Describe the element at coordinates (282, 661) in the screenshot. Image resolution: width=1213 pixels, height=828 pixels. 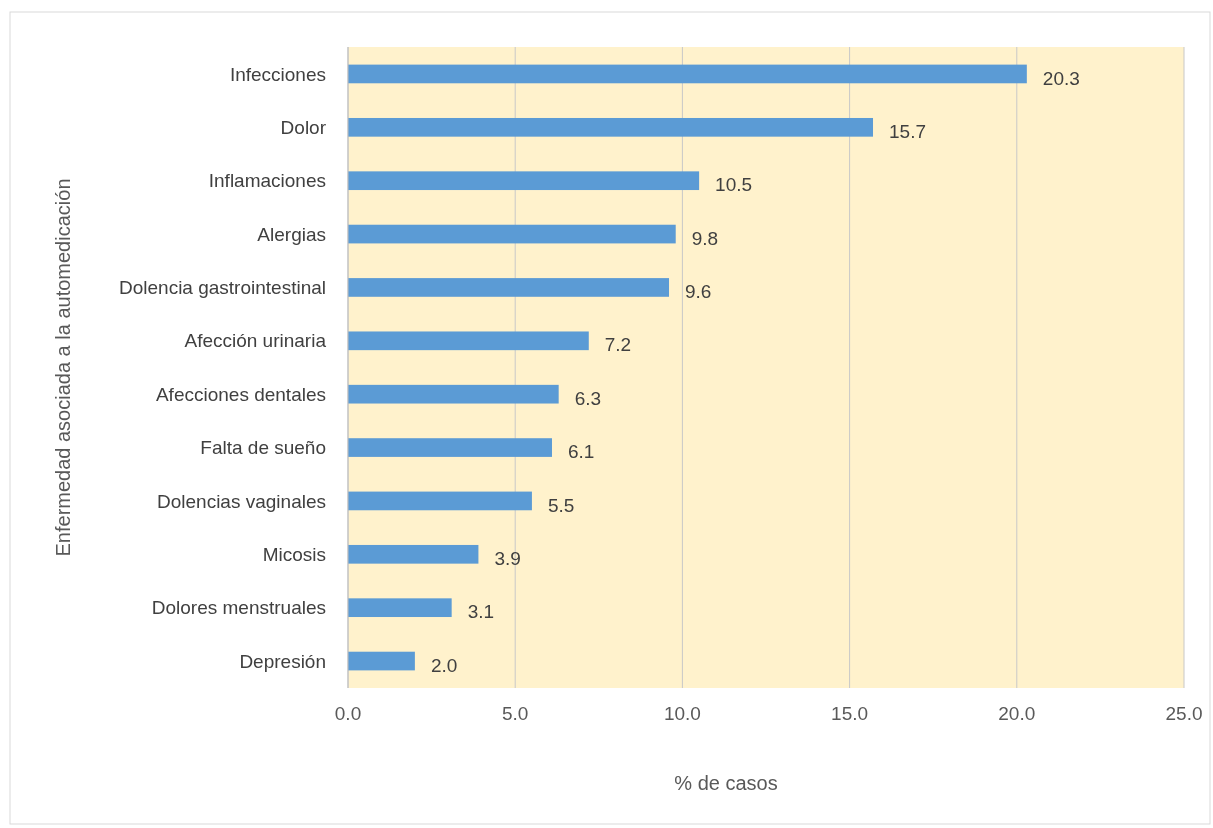
I see `y-tick-label: Depresión` at that location.